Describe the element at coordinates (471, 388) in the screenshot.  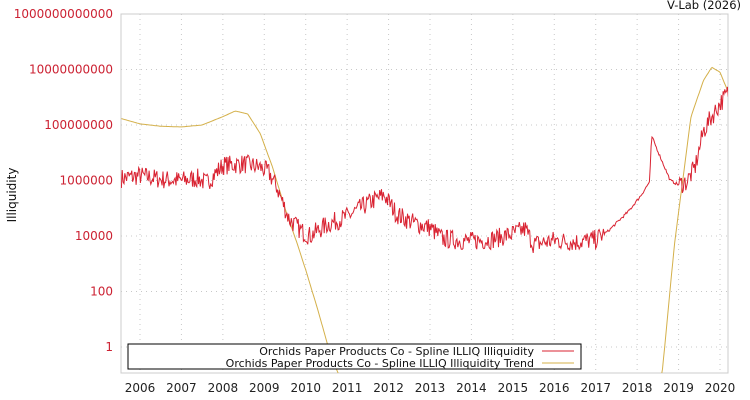
I see `x-tick-label: 2014` at that location.